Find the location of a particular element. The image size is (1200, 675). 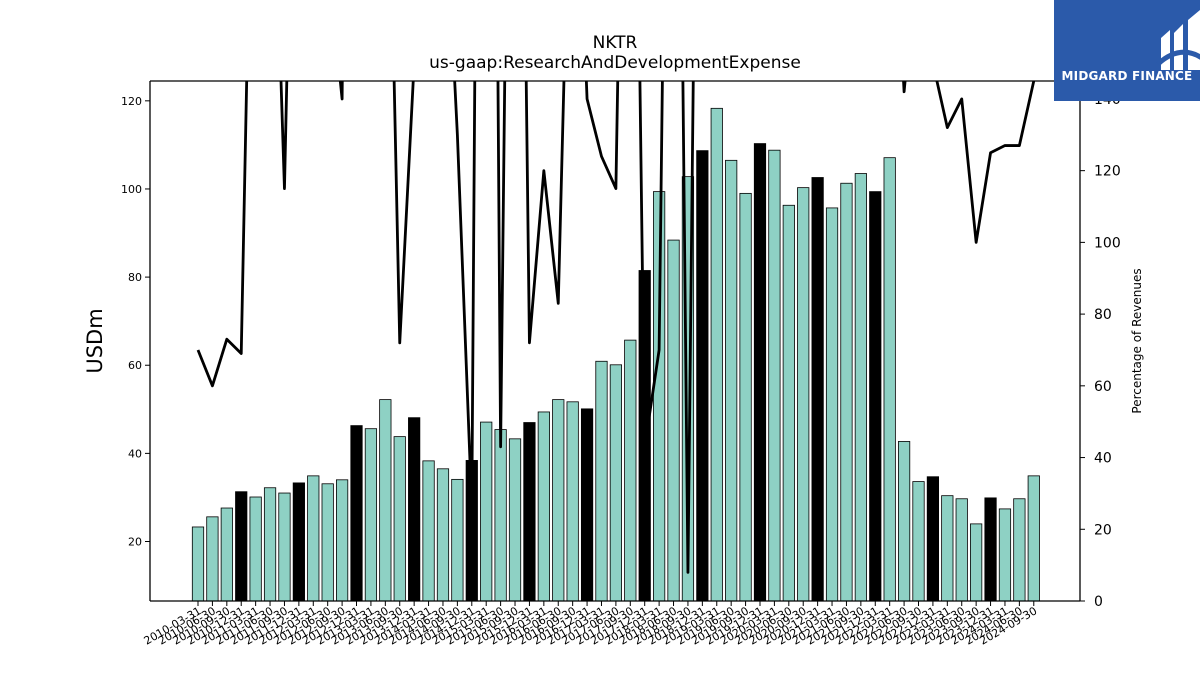

y-tick-label: 40 is located at coordinates (135, 453).